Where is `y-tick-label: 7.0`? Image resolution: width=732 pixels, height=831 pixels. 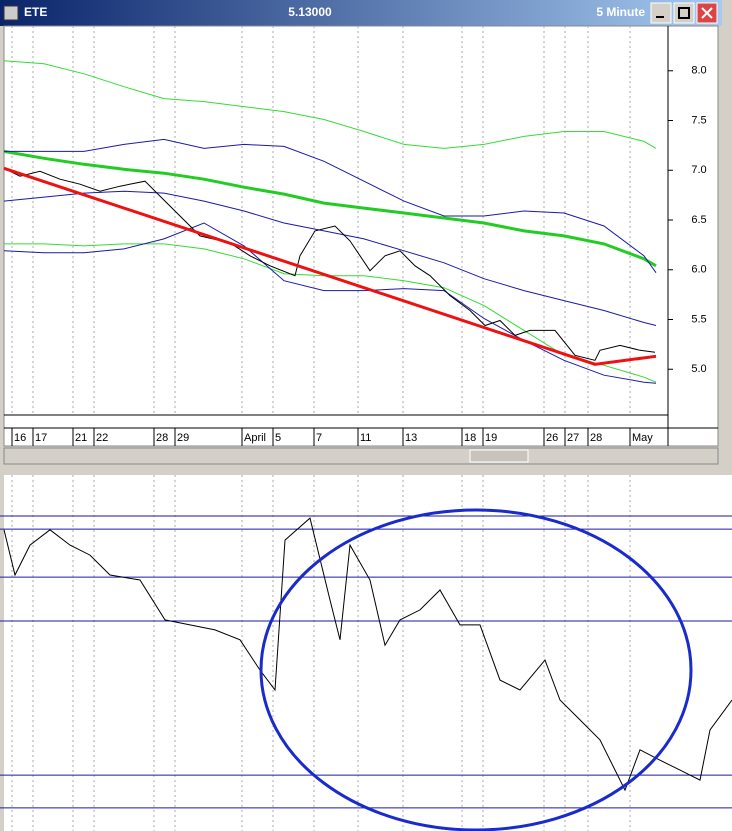 y-tick-label: 7.0 is located at coordinates (698, 170).